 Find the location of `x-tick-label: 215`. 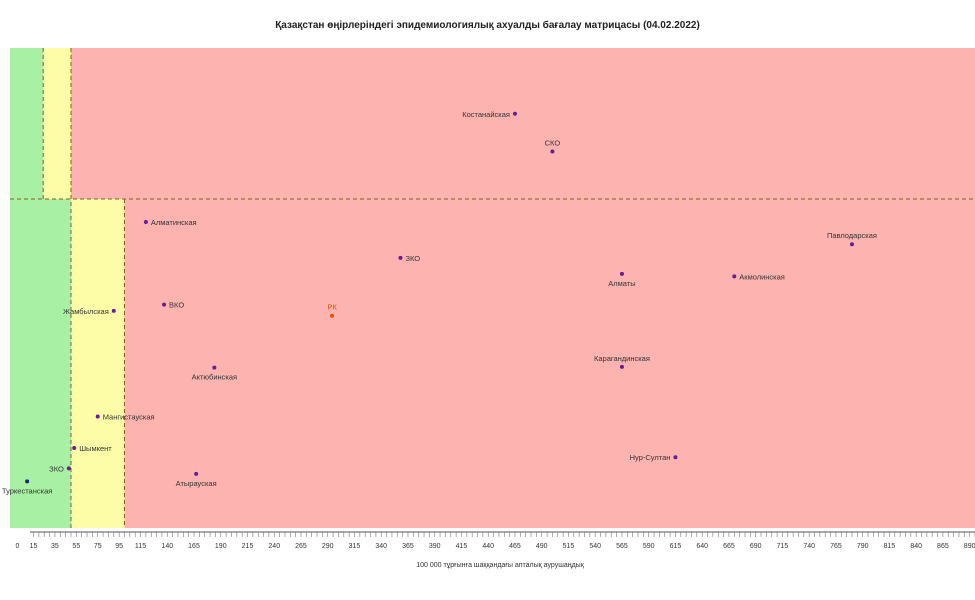

x-tick-label: 215 is located at coordinates (248, 546).